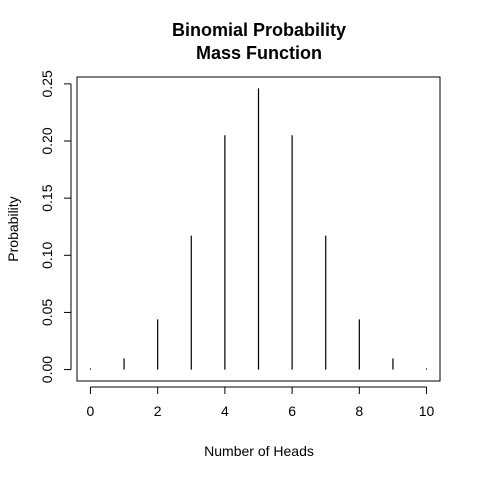  What do you see at coordinates (261, 402) in the screenshot?
I see `x-axis: 0 2 4 6 8 10` at bounding box center [261, 402].